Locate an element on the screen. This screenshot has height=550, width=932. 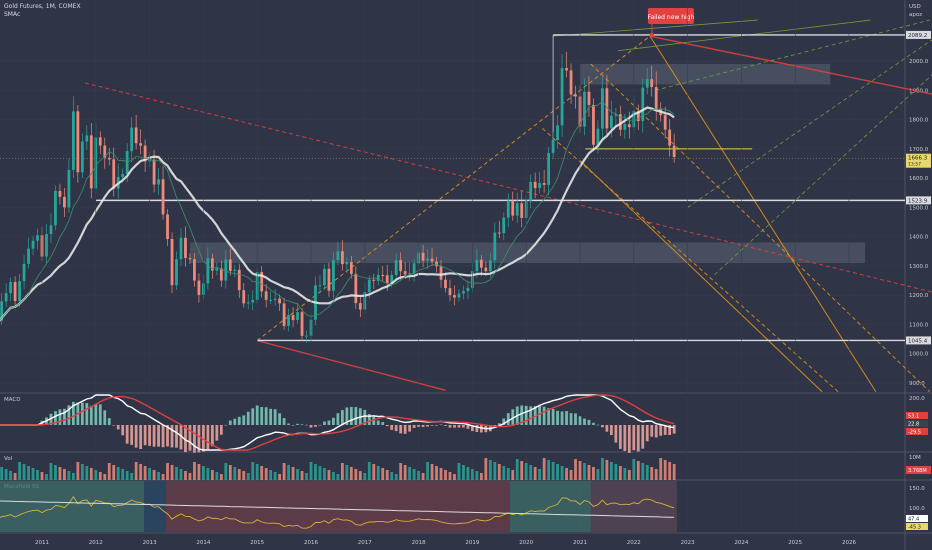
x-tick-label: 2022 is located at coordinates (634, 543).